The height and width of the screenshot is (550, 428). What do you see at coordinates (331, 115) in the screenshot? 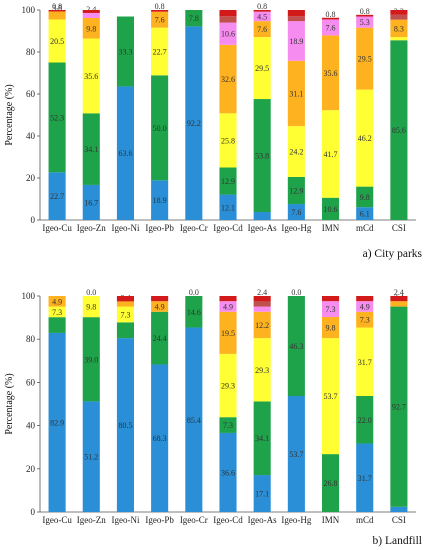
I see `bar-stack-imn: 0.010.641.735.67.60.8` at bounding box center [331, 115].